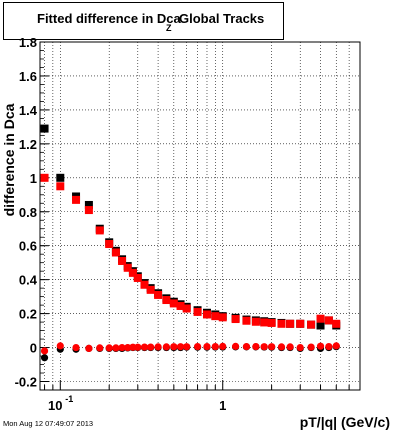 The image size is (400, 433). I want to click on title-rest: Global Tracks, so click(222, 18).